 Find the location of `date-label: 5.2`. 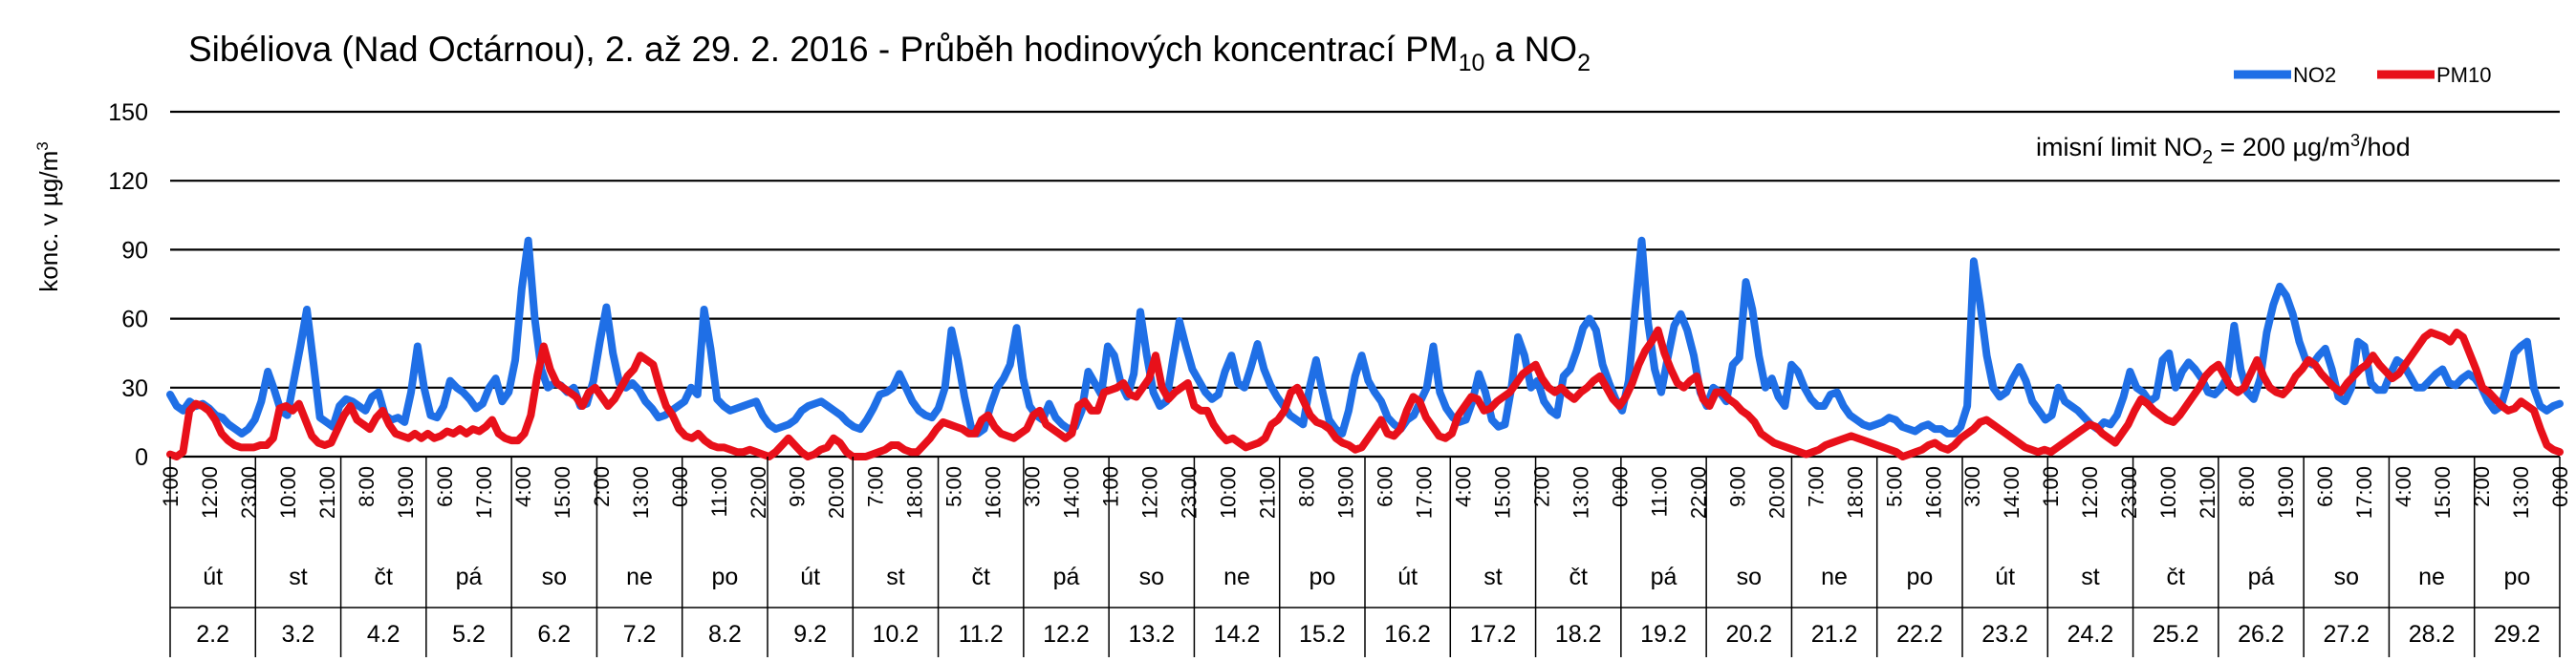

date-label: 5.2 is located at coordinates (469, 634).